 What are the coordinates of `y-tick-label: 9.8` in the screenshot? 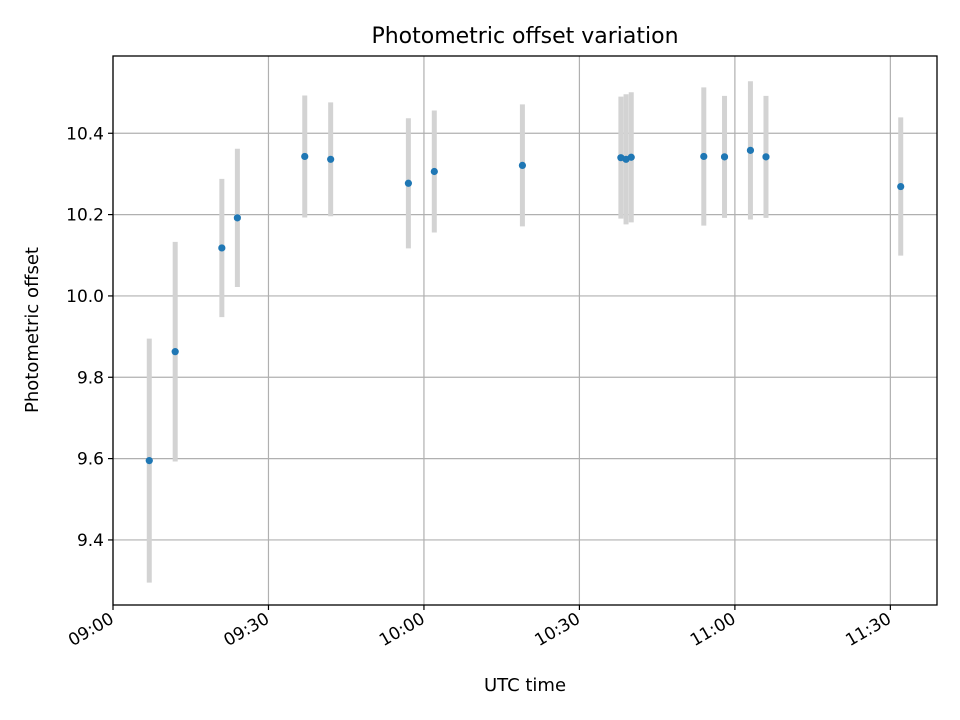 It's located at (90, 378).